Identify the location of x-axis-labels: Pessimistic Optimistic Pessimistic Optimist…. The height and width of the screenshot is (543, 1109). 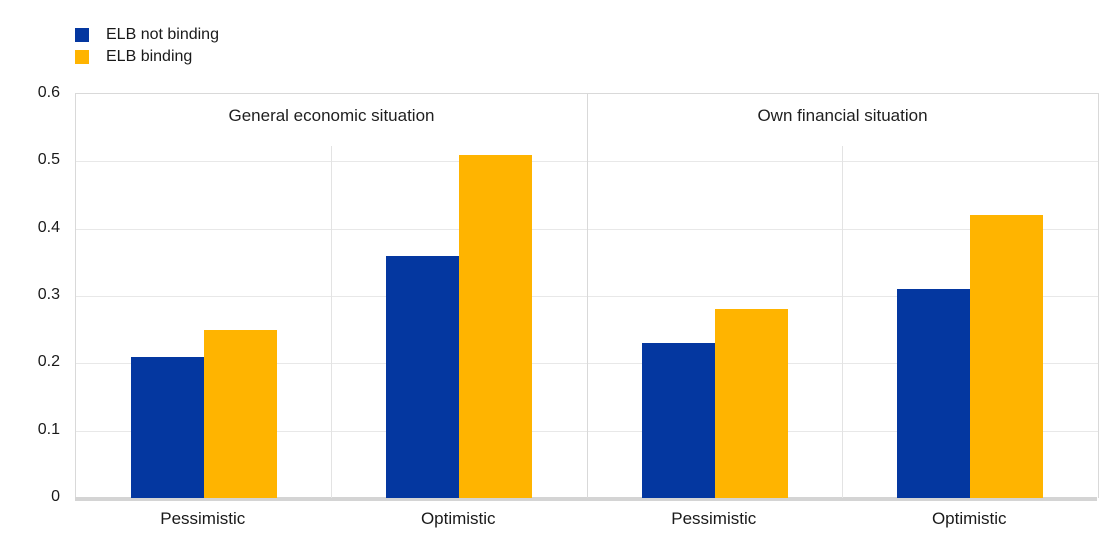
(586, 520).